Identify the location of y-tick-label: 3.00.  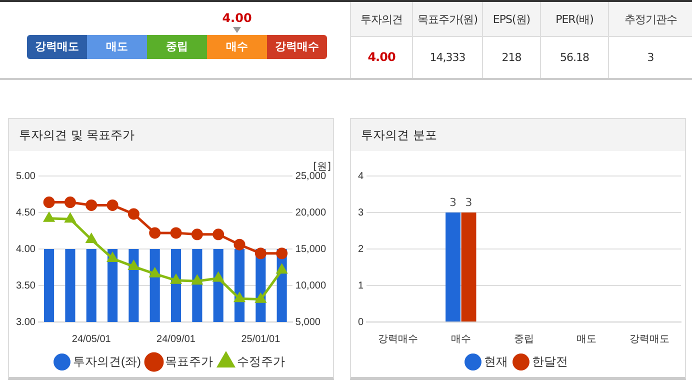
(26, 322).